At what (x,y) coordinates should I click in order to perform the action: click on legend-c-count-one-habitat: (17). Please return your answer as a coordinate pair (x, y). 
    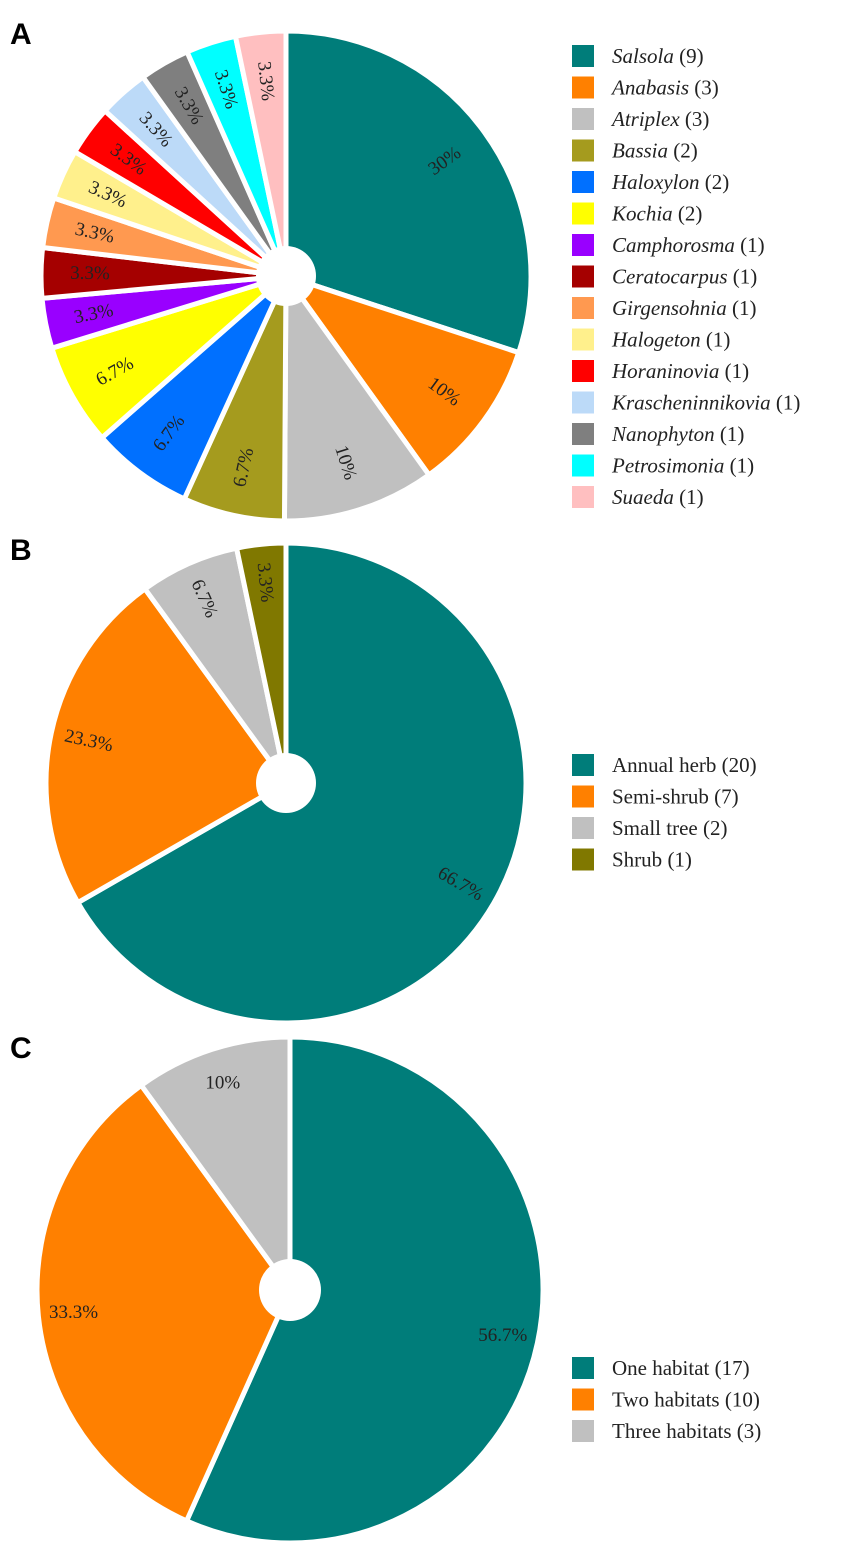
    Looking at the image, I should click on (729, 1368).